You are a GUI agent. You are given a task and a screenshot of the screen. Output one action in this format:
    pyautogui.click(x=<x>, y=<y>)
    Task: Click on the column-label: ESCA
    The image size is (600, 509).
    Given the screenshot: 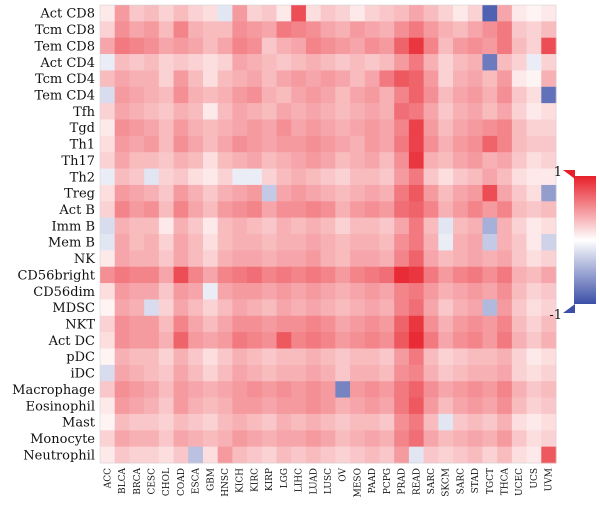 What is the action you would take?
    pyautogui.click(x=197, y=481)
    